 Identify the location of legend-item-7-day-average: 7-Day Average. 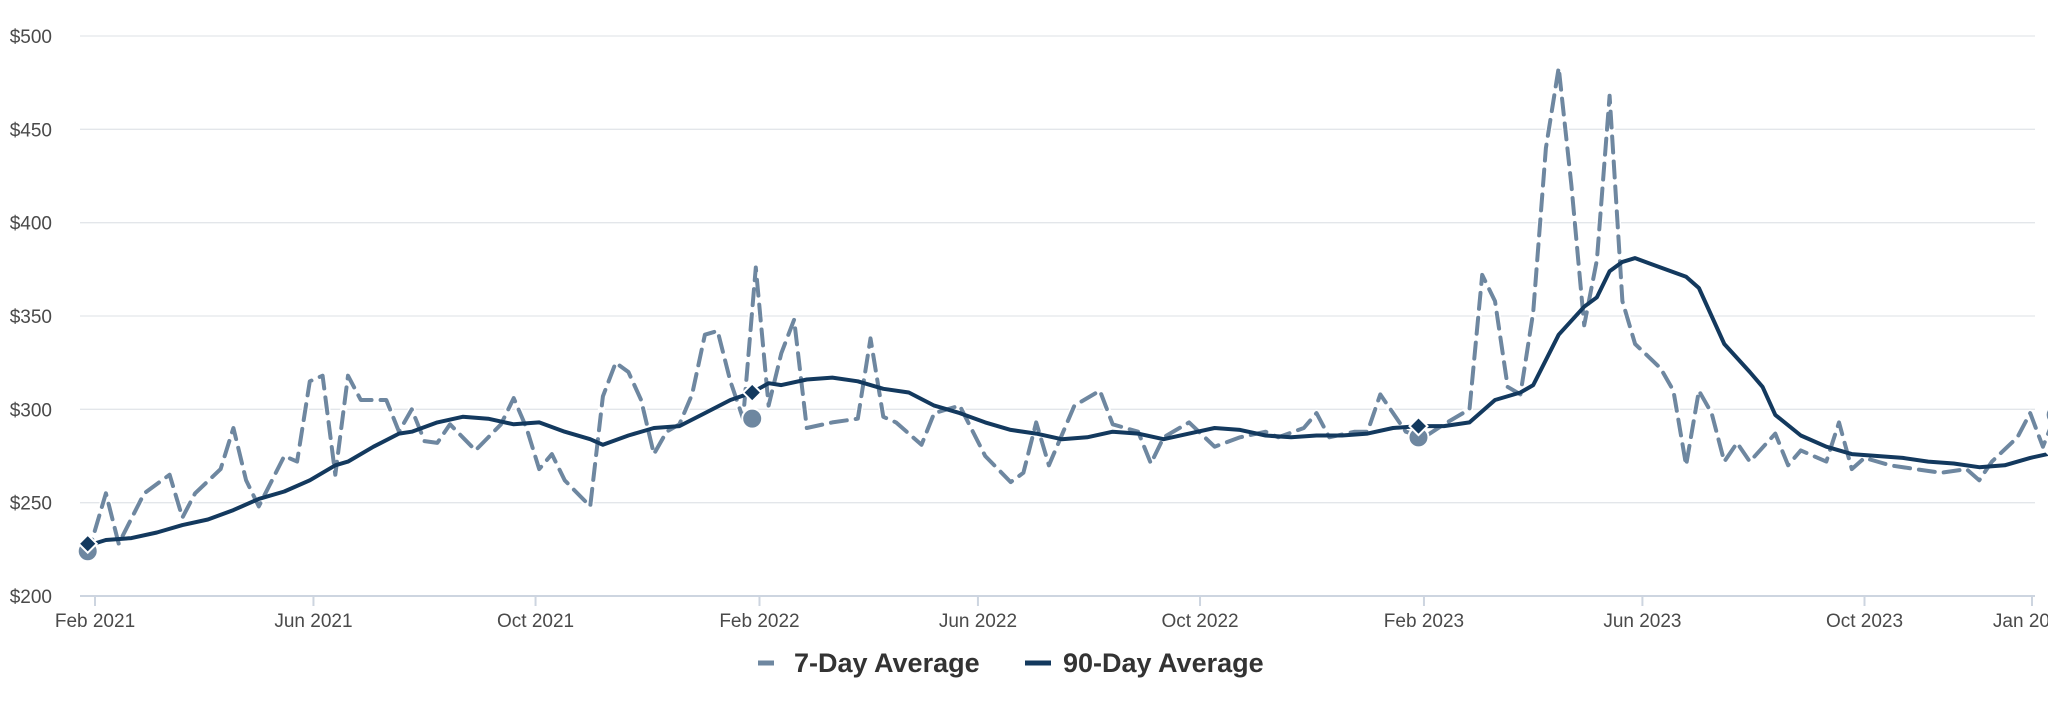
(869, 663).